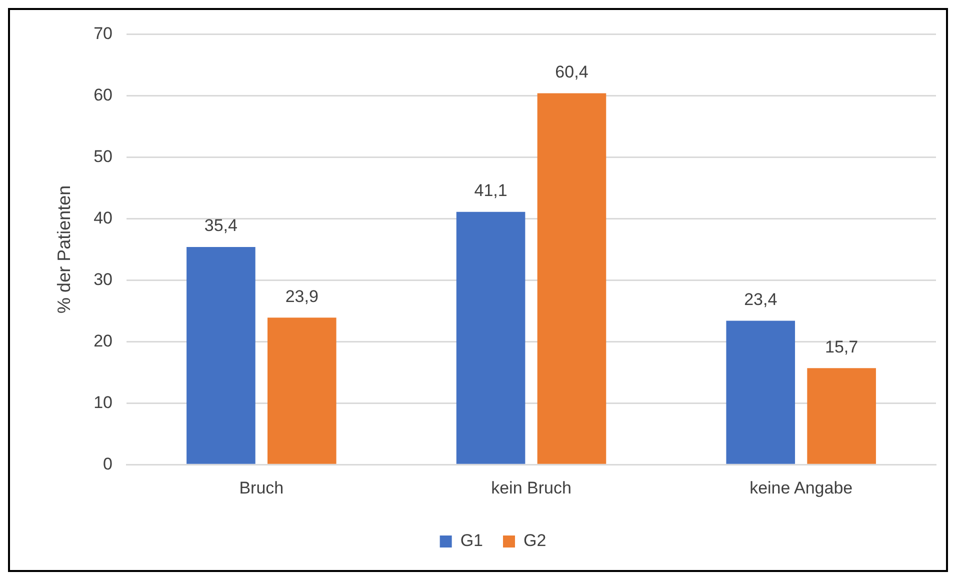 This screenshot has height=580, width=956. I want to click on data-label: 60,4, so click(571, 72).